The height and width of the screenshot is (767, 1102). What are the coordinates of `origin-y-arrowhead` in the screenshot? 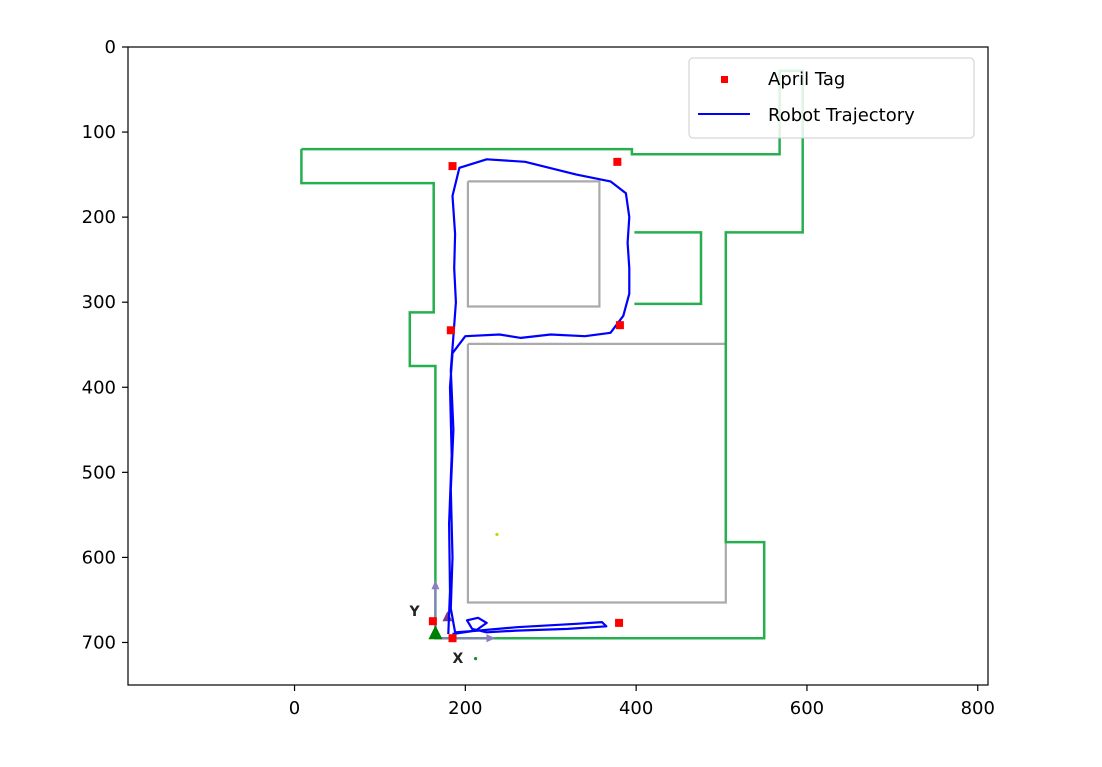 It's located at (435, 585).